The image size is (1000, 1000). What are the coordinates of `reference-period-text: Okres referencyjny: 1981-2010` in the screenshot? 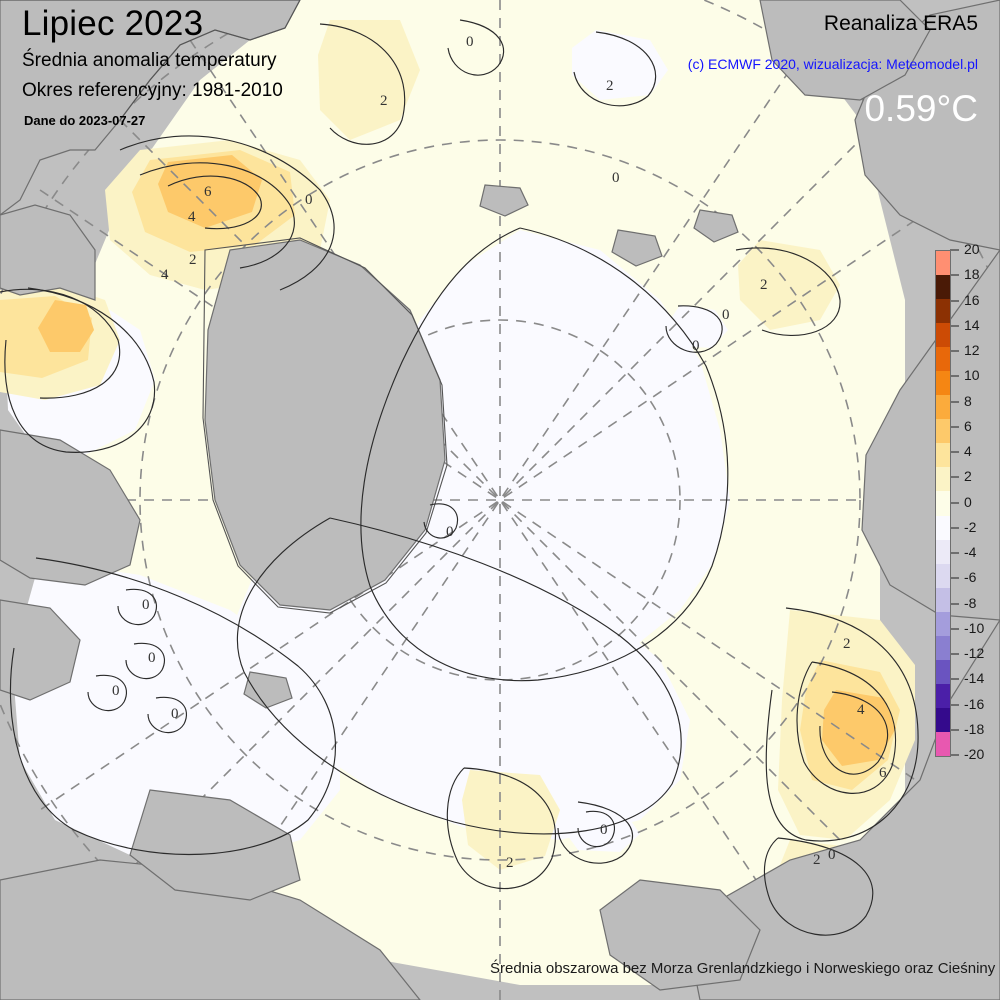 It's located at (152, 90).